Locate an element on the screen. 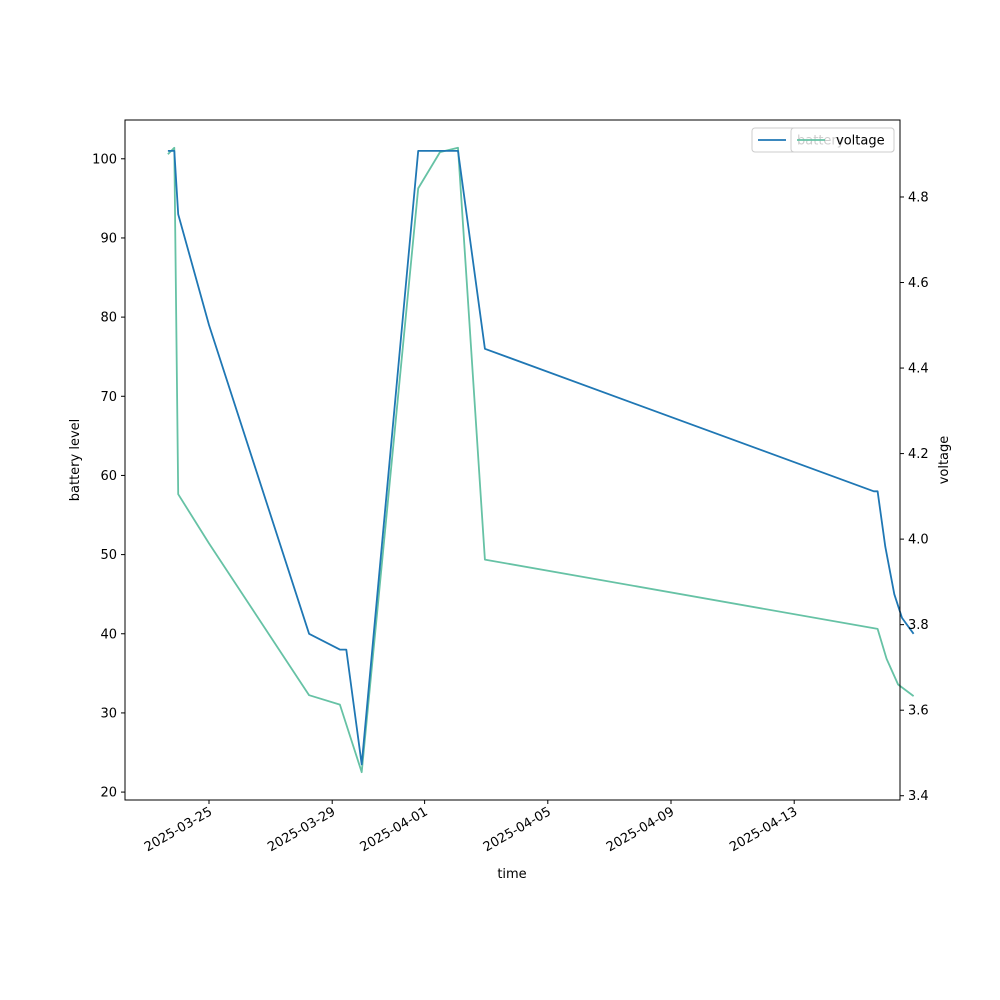 The width and height of the screenshot is (1000, 1000). x-axis-label: time is located at coordinates (511, 874).